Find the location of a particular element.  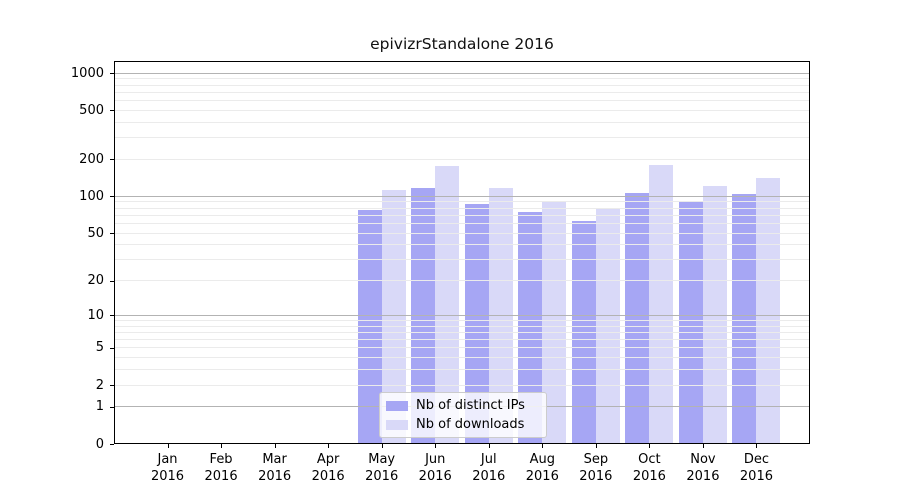

legend-swatch-downloads-icon is located at coordinates (397, 424).